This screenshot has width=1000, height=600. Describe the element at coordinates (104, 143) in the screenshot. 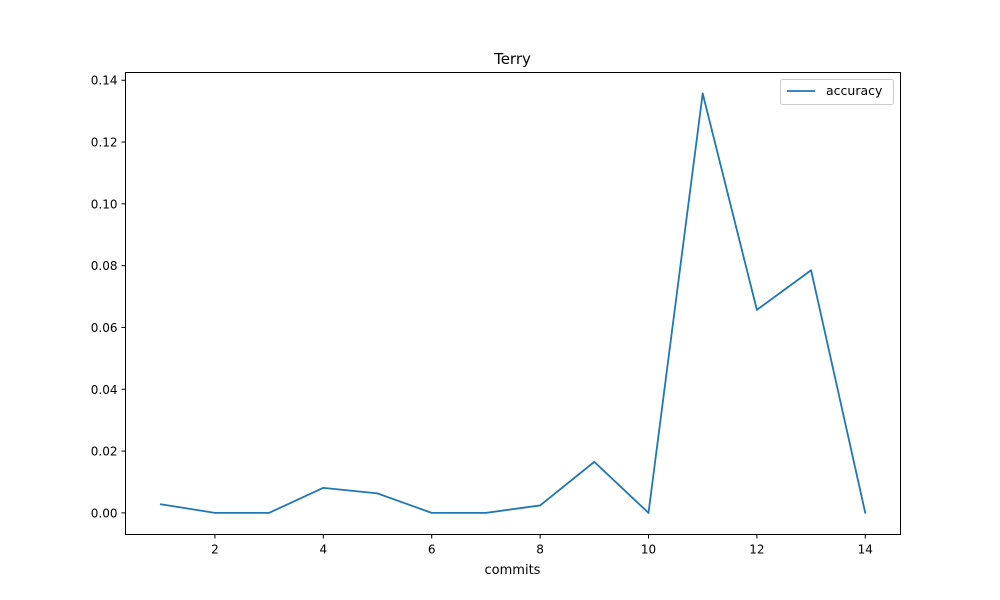

I see `y-tick-label: 0.12` at that location.